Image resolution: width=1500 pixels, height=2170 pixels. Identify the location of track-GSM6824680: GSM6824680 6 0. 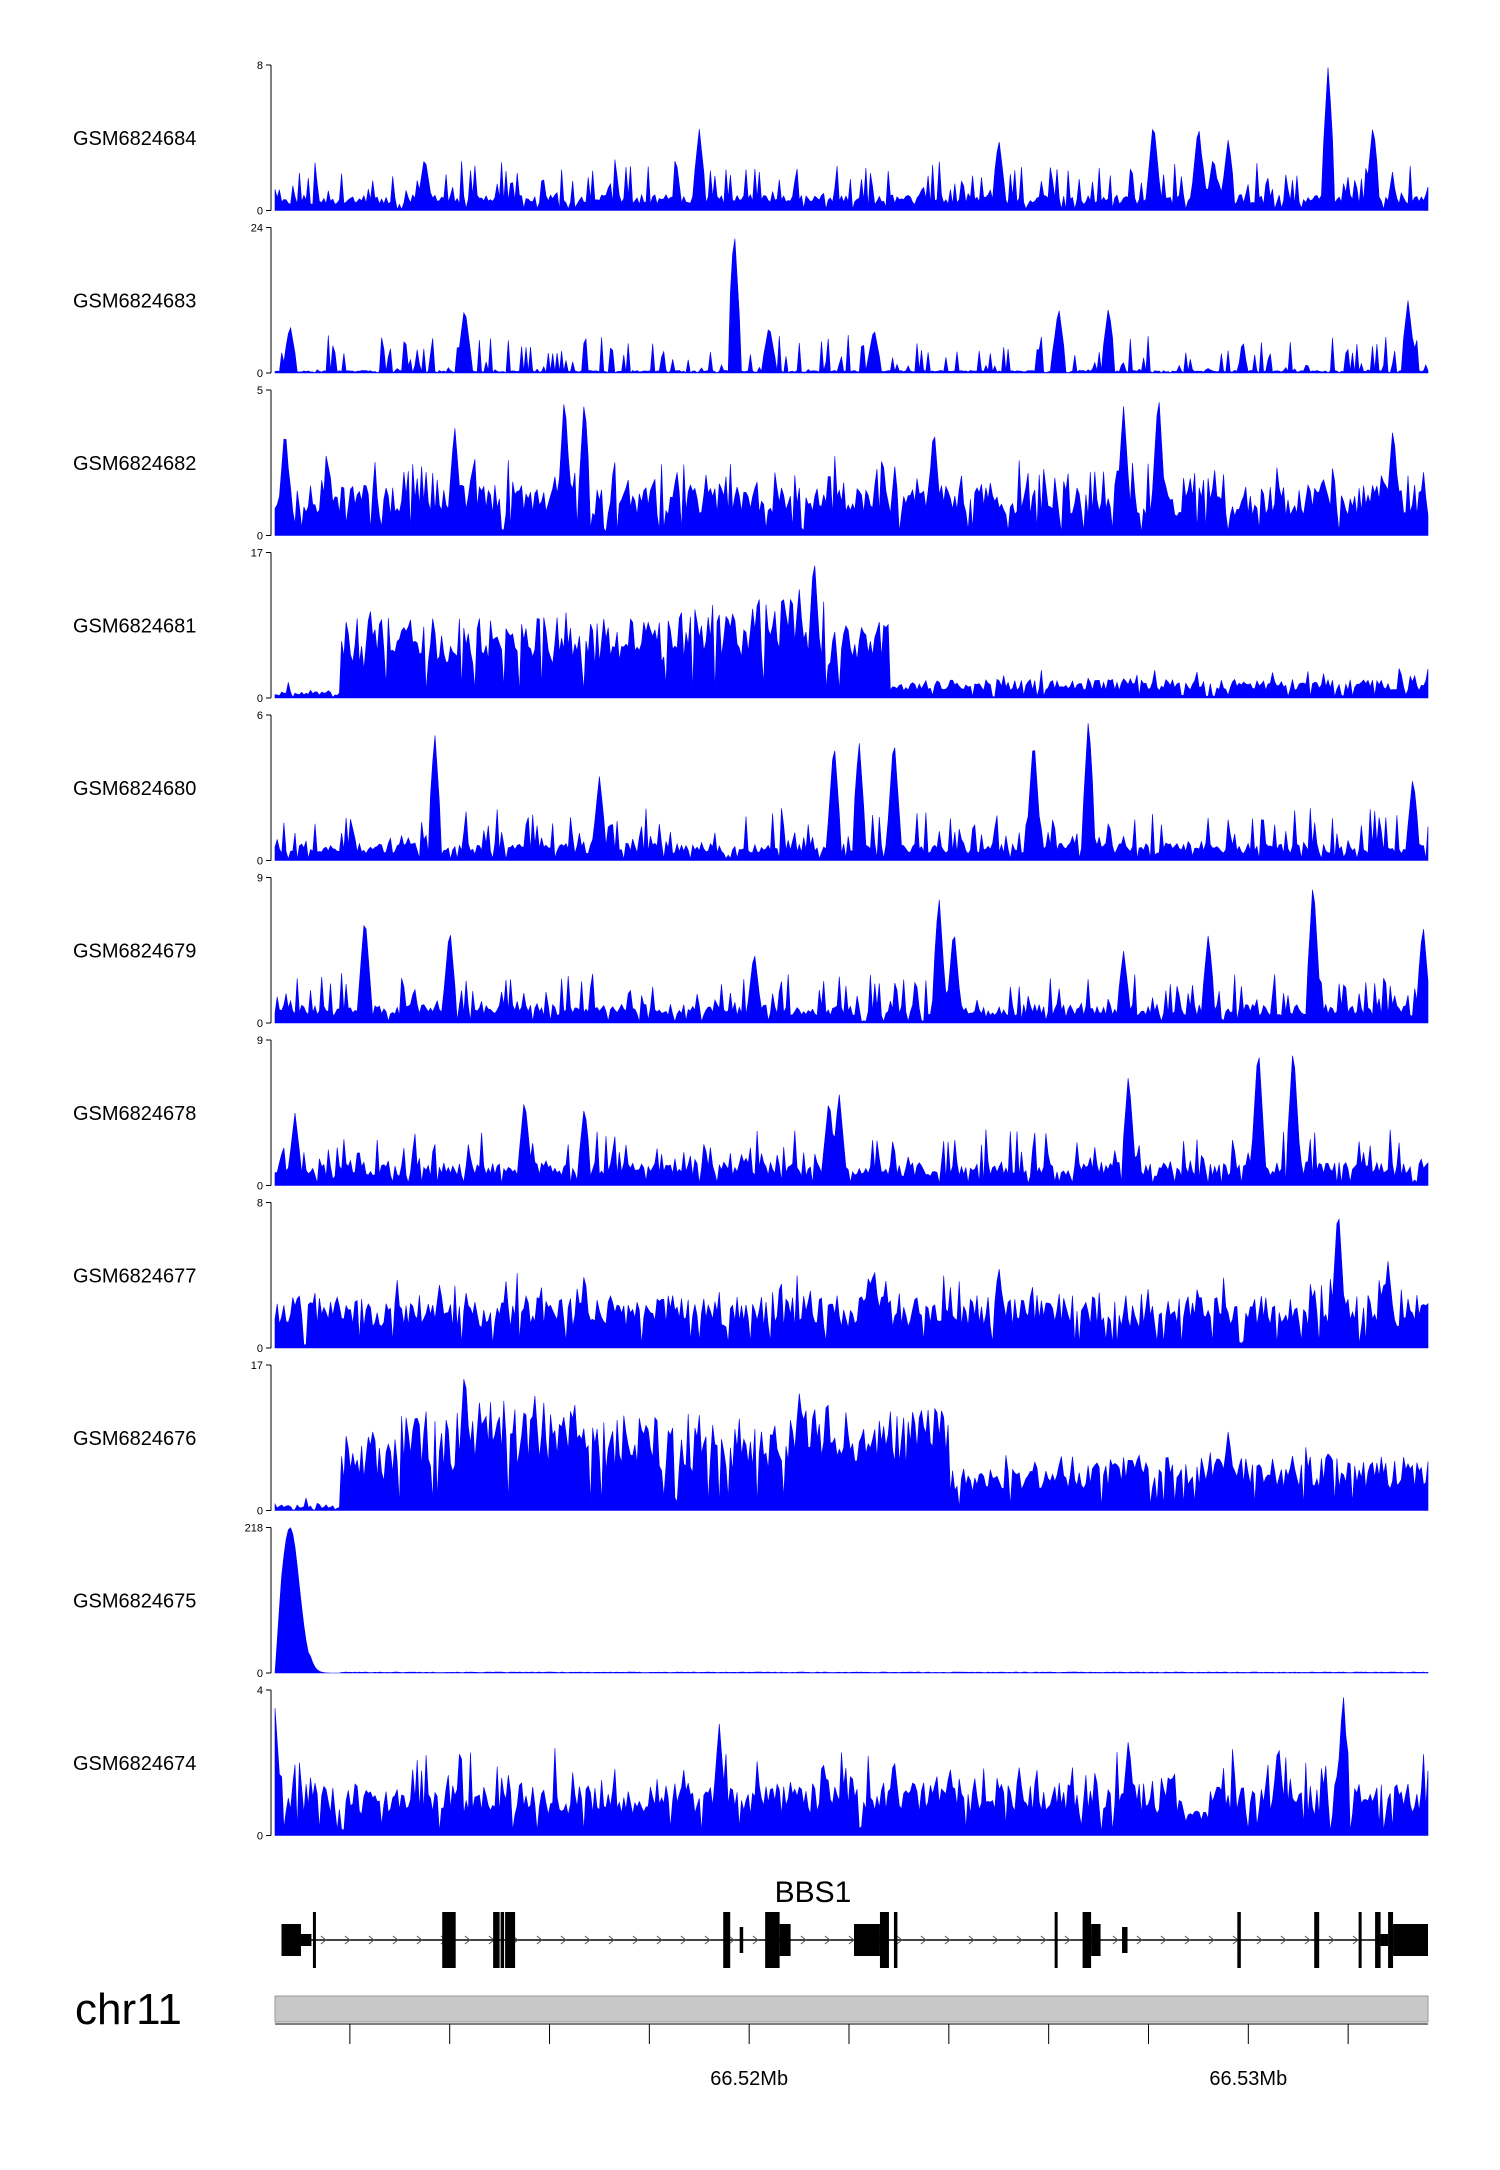
(751, 789).